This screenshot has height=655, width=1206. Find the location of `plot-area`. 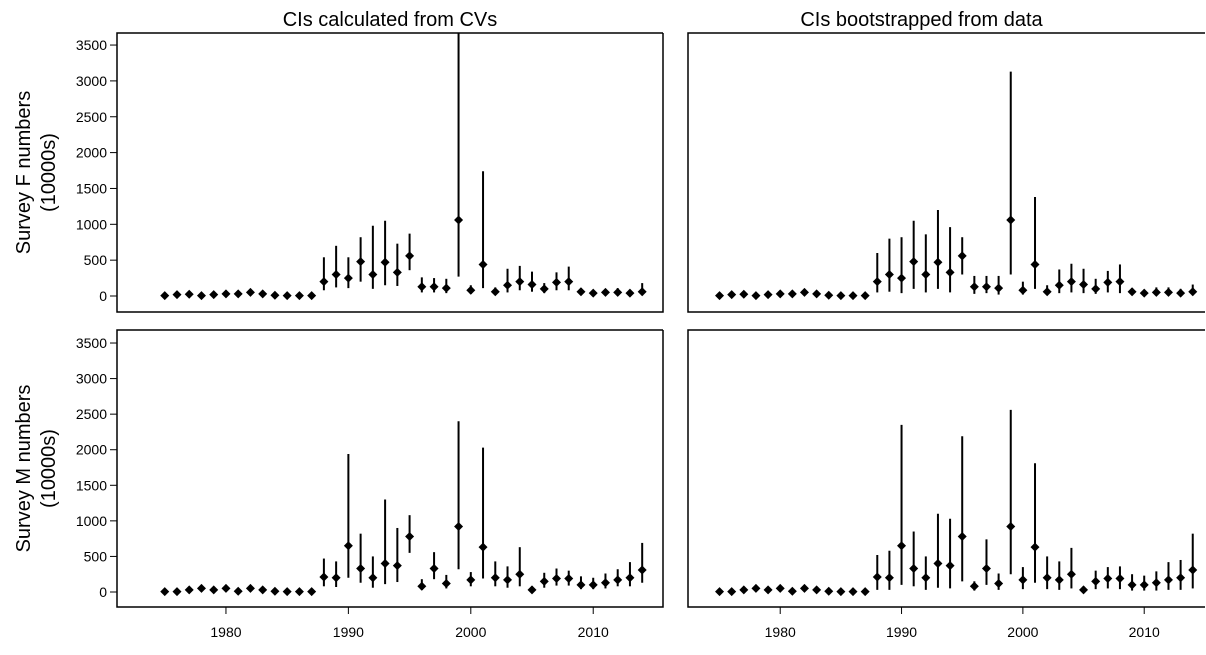

plot-area is located at coordinates (403, 509).